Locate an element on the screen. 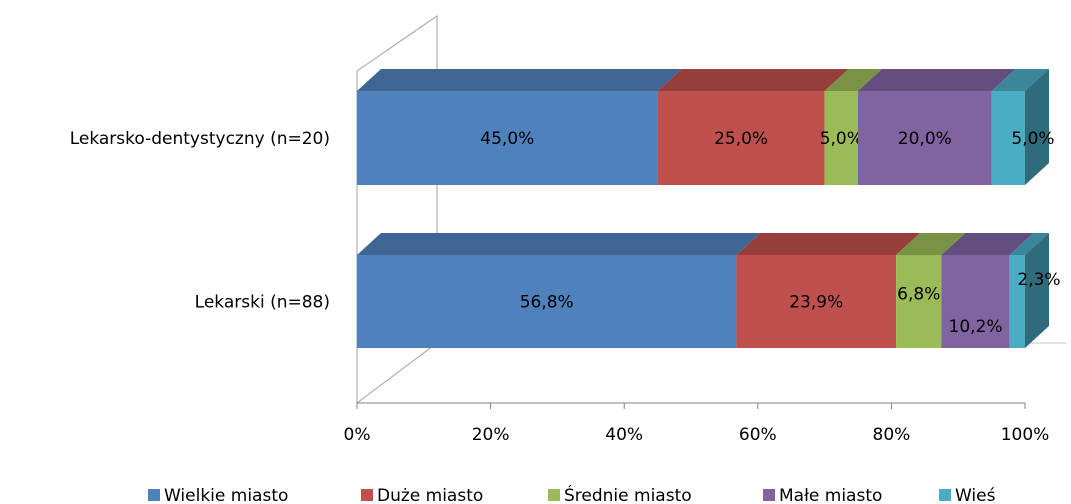  legend-label: Duże miasto is located at coordinates (430, 495).